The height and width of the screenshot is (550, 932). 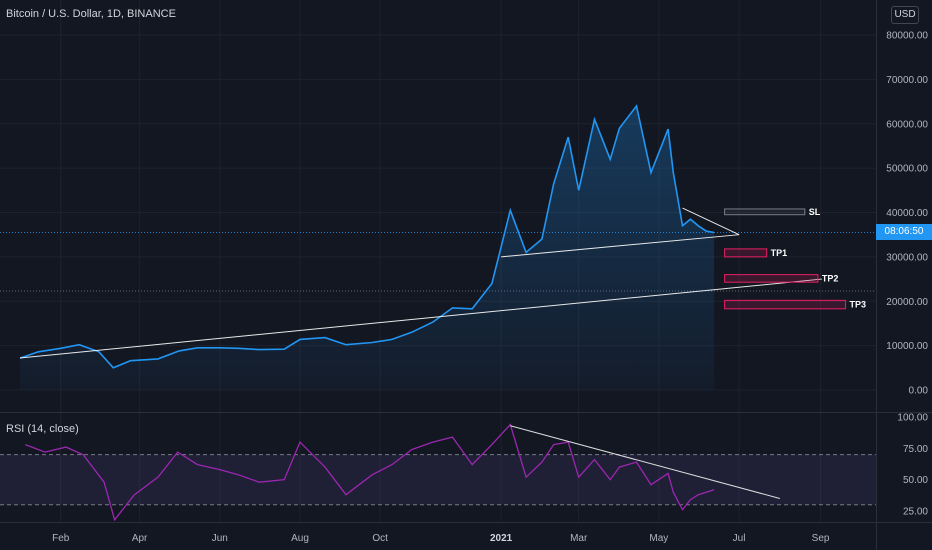 I want to click on x-tick-label: May, so click(x=658, y=538).